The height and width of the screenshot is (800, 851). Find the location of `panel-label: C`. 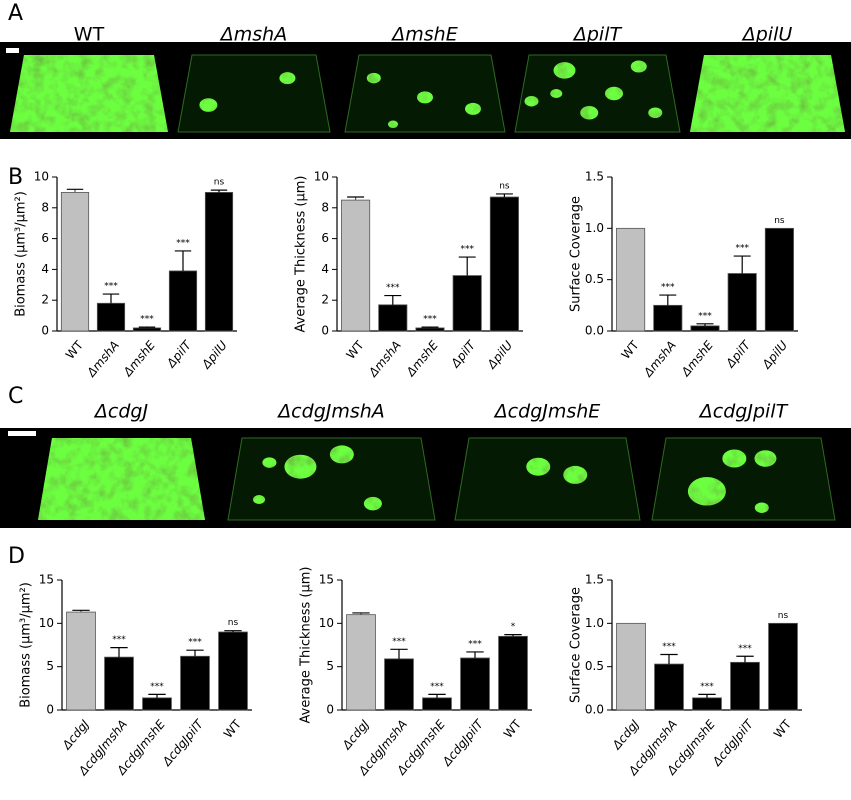

panel-label: C is located at coordinates (15, 396).